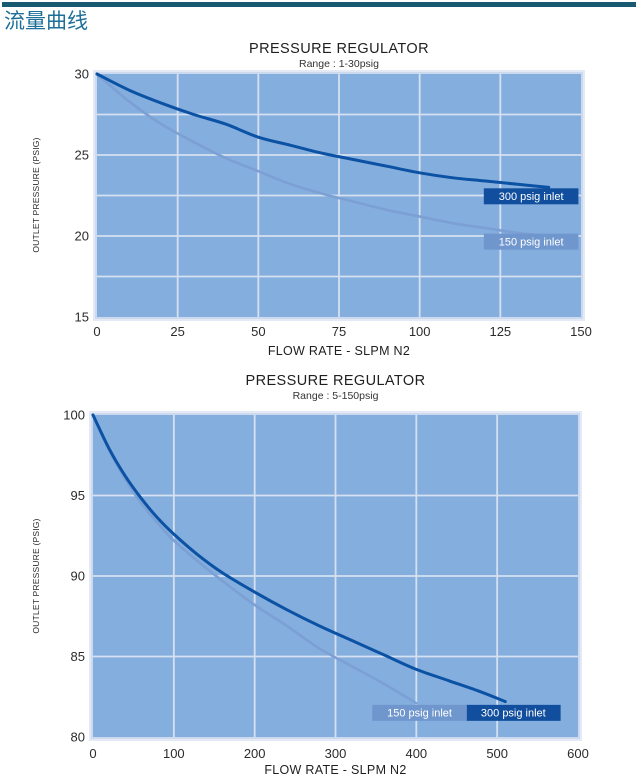 This screenshot has width=637, height=781. I want to click on x-tick-label: 50, so click(258, 331).